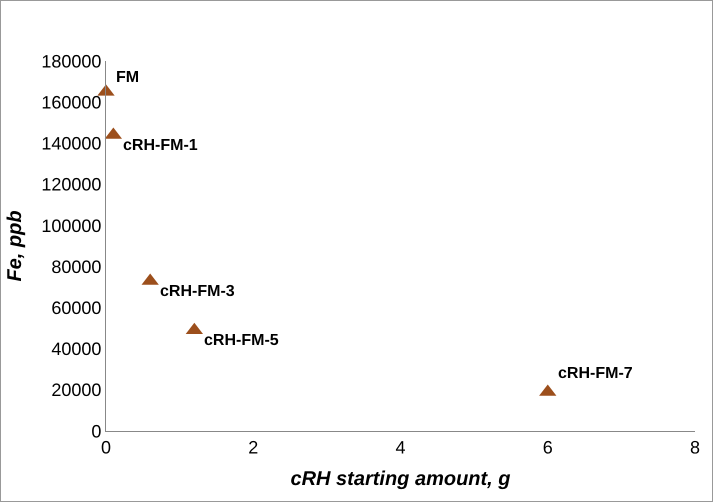 This screenshot has height=502, width=713. Describe the element at coordinates (695, 448) in the screenshot. I see `x-tick-label: 8` at that location.